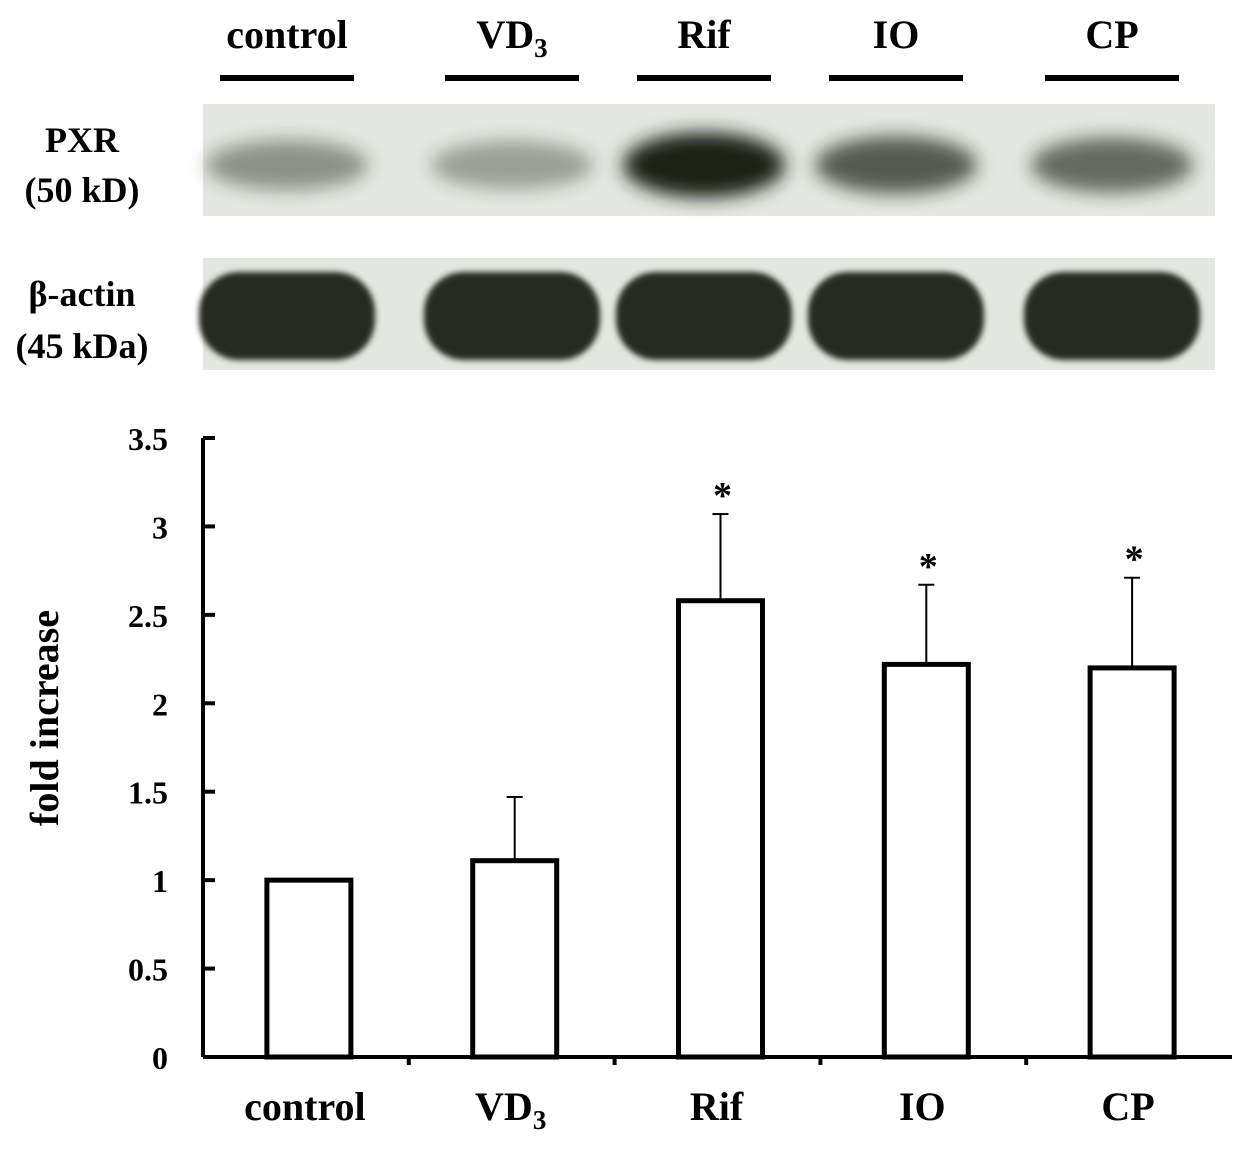 The image size is (1254, 1157). Describe the element at coordinates (82, 140) in the screenshot. I see `blot-row-label: PXR` at that location.